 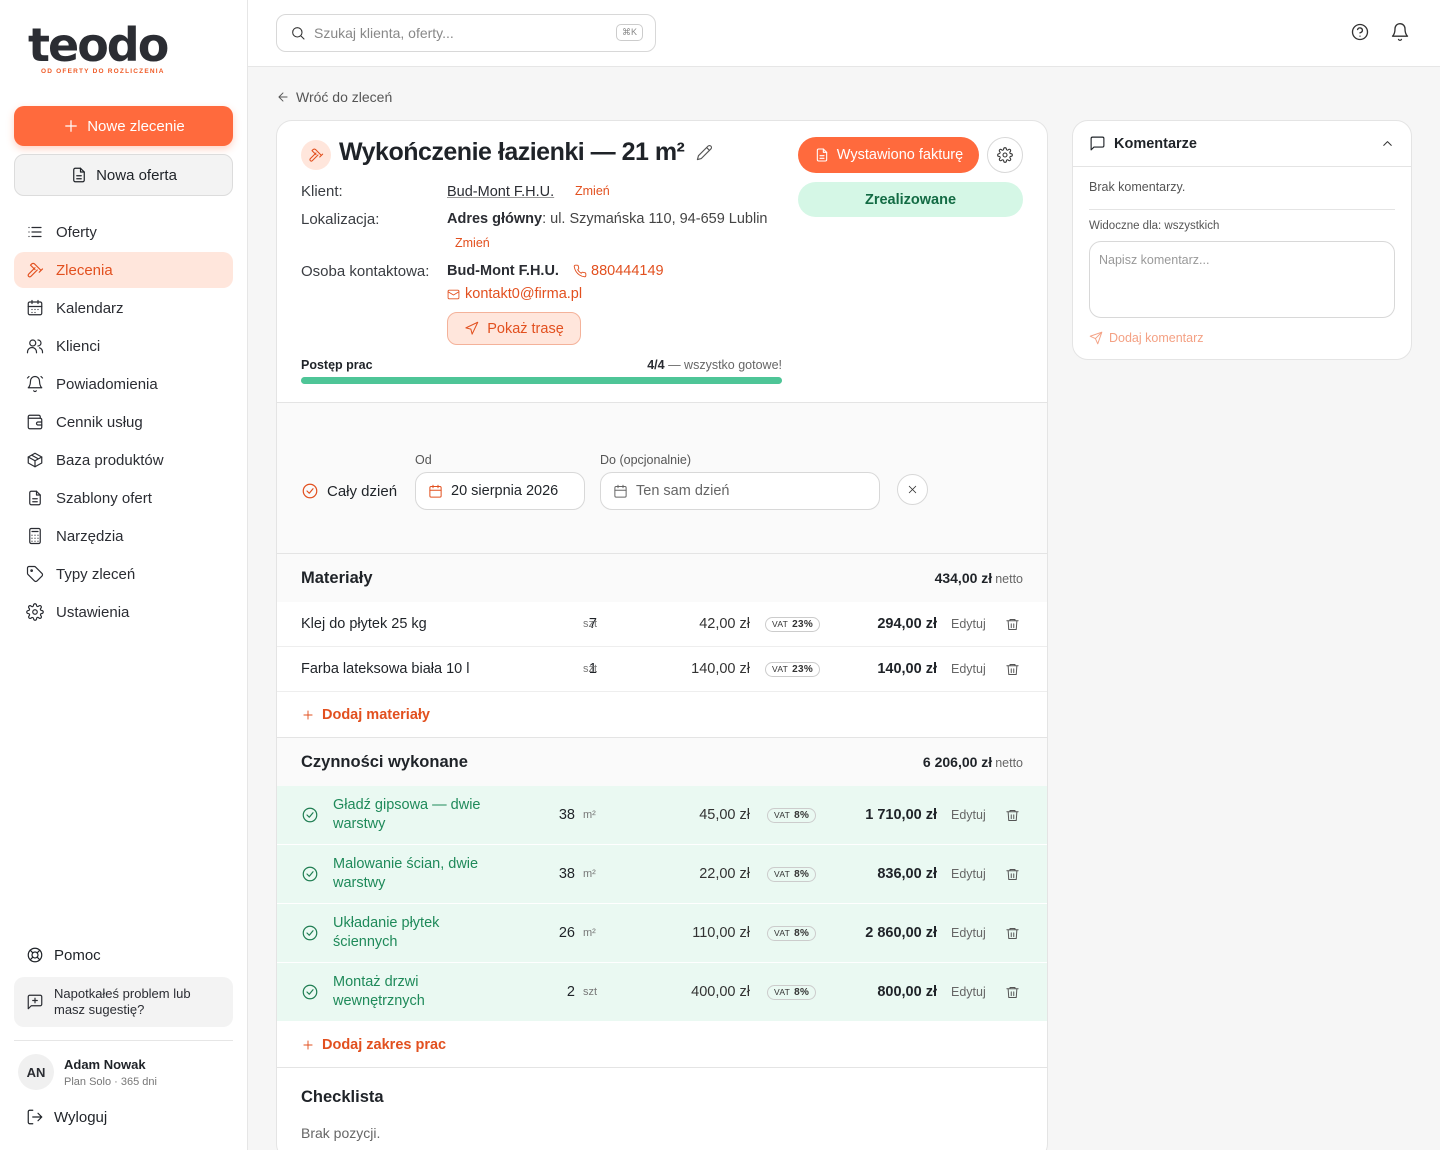 What do you see at coordinates (123, 232) in the screenshot?
I see `nav-item-offers: Oferty` at bounding box center [123, 232].